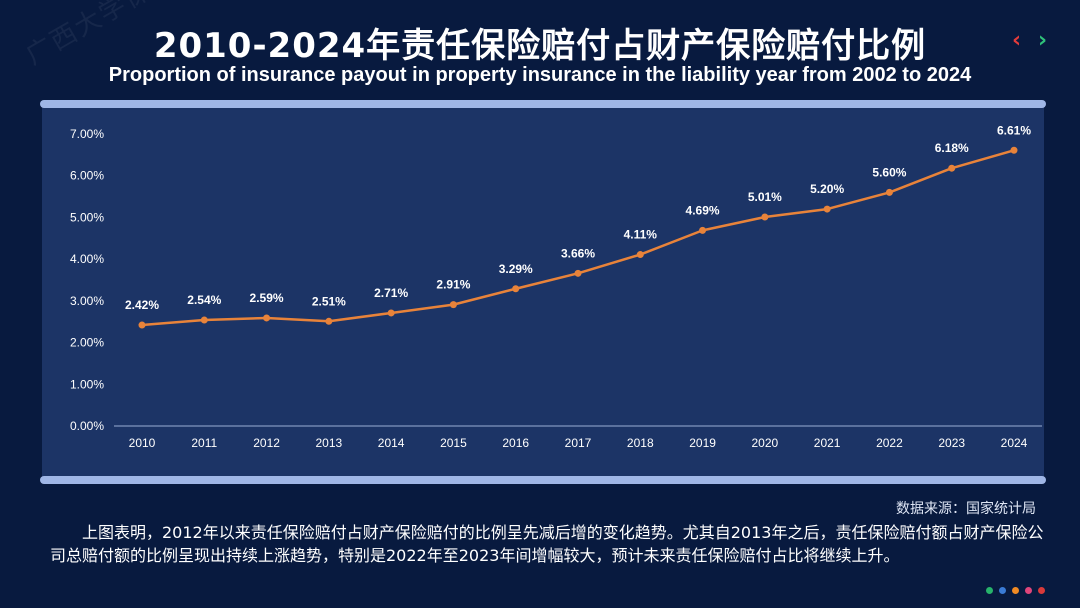 The image size is (1080, 608). I want to click on x-tick-label: 2022, so click(889, 443).